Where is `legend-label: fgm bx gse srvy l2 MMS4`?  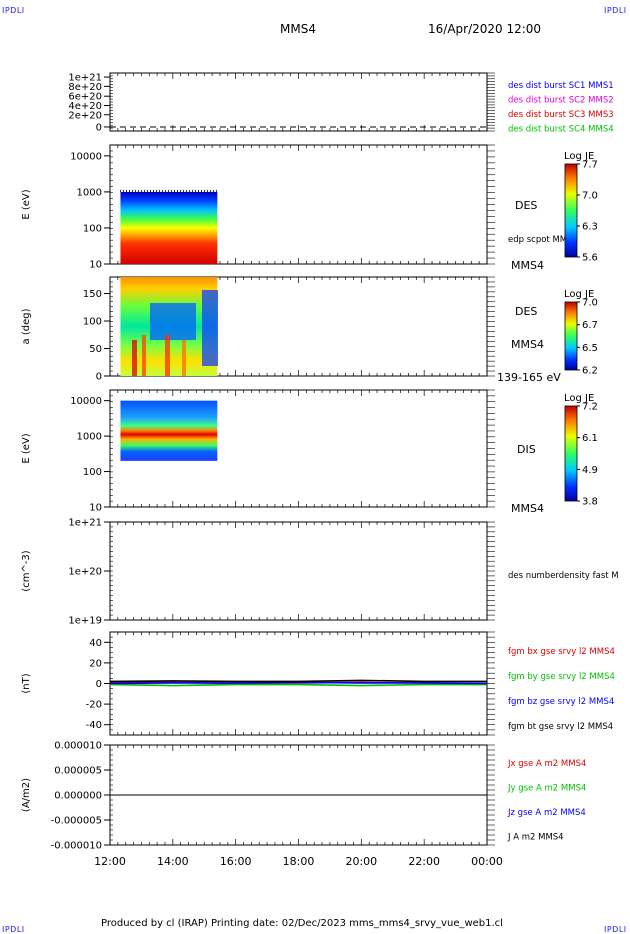
legend-label: fgm bx gse srvy l2 MMS4 is located at coordinates (561, 652).